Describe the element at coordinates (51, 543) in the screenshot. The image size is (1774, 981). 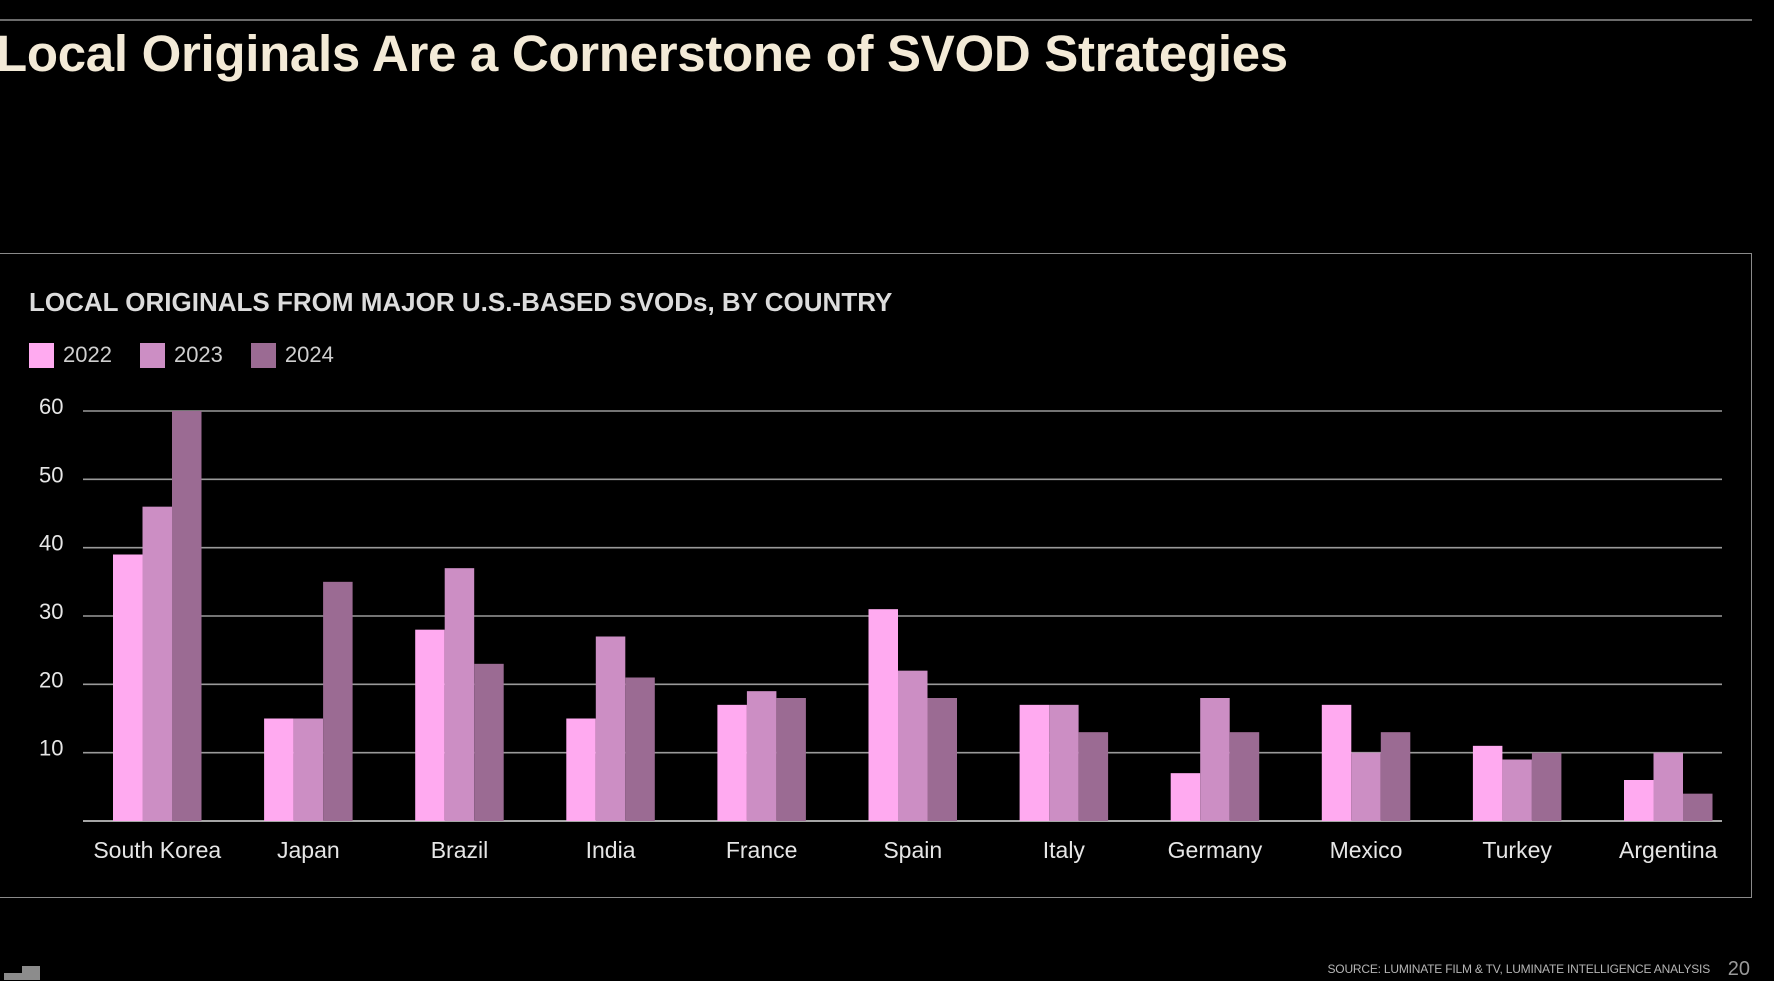
I see `y-tick-label: 40` at that location.